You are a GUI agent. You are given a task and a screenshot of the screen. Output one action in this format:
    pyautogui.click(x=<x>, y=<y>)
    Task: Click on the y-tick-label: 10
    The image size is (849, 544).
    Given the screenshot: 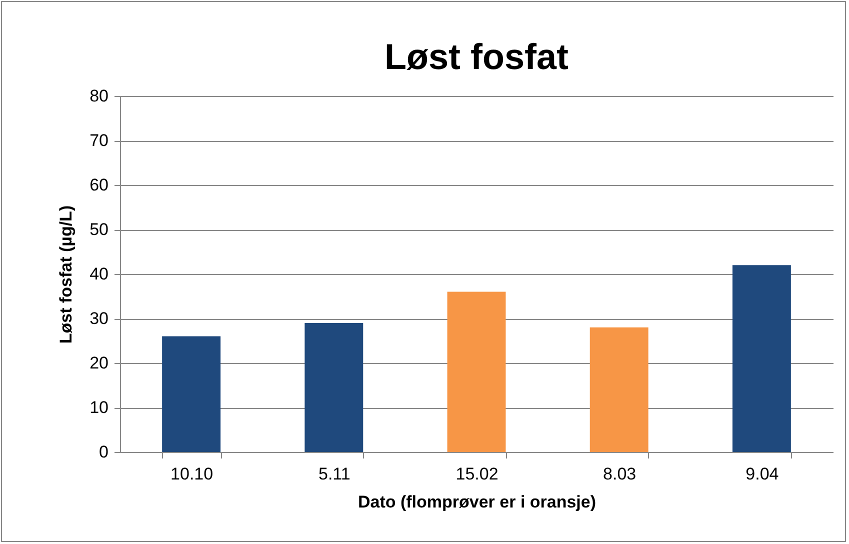 What is the action you would take?
    pyautogui.click(x=99, y=407)
    